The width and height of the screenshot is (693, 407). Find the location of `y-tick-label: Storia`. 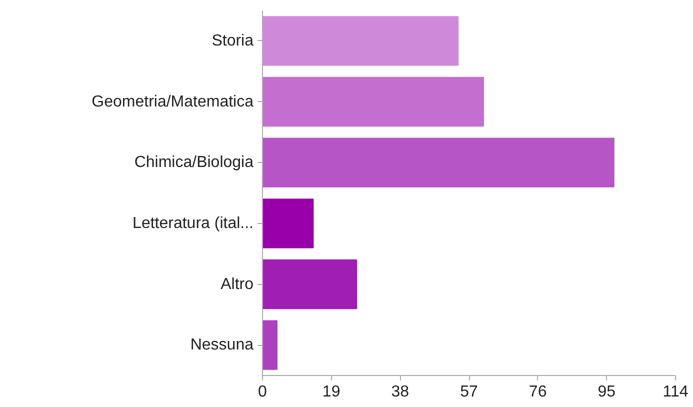

y-tick-label: Storia is located at coordinates (233, 41).